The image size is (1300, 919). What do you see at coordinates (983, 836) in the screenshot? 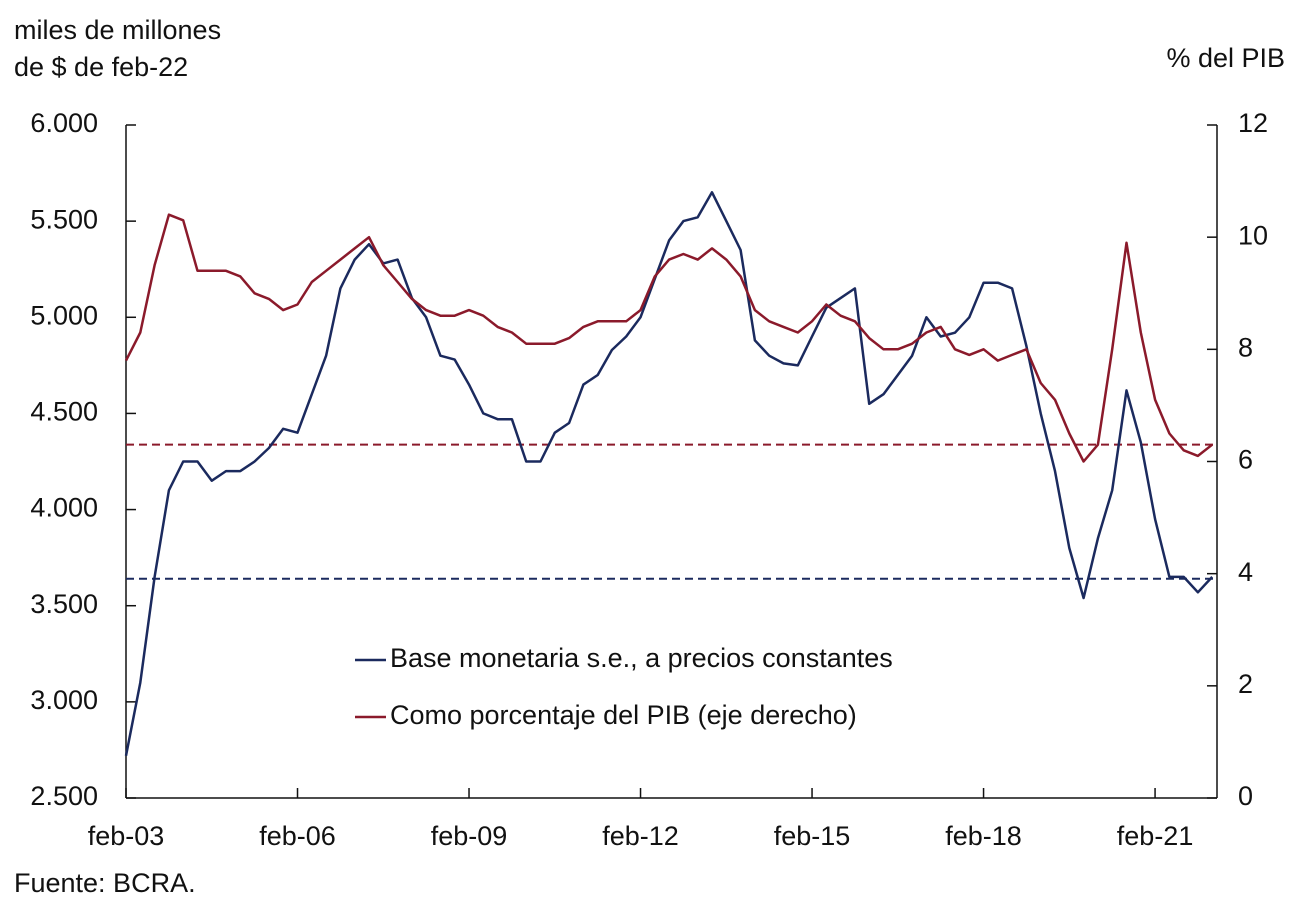
I see `x-tick-label: feb-18` at bounding box center [983, 836].